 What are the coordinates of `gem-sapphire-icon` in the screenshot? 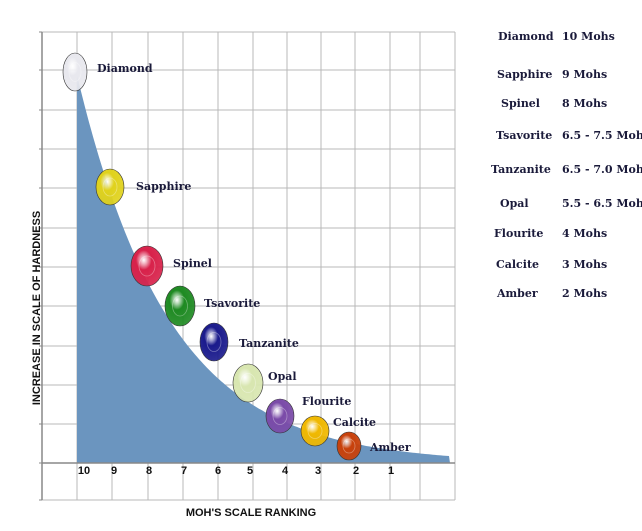 It's located at (110, 187).